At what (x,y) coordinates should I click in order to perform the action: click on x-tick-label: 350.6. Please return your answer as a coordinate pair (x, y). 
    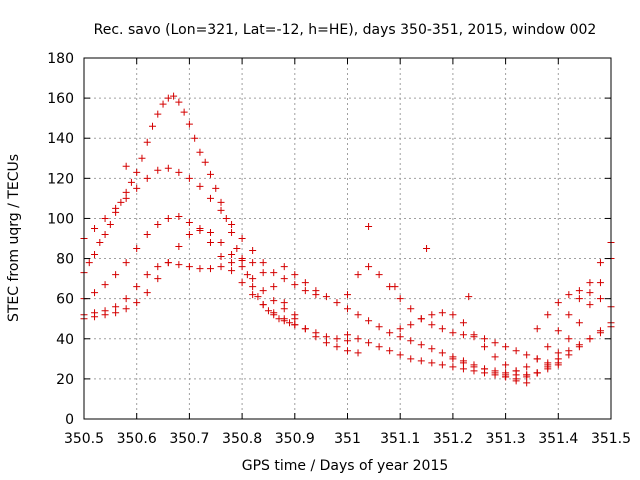
    Looking at the image, I should click on (137, 439).